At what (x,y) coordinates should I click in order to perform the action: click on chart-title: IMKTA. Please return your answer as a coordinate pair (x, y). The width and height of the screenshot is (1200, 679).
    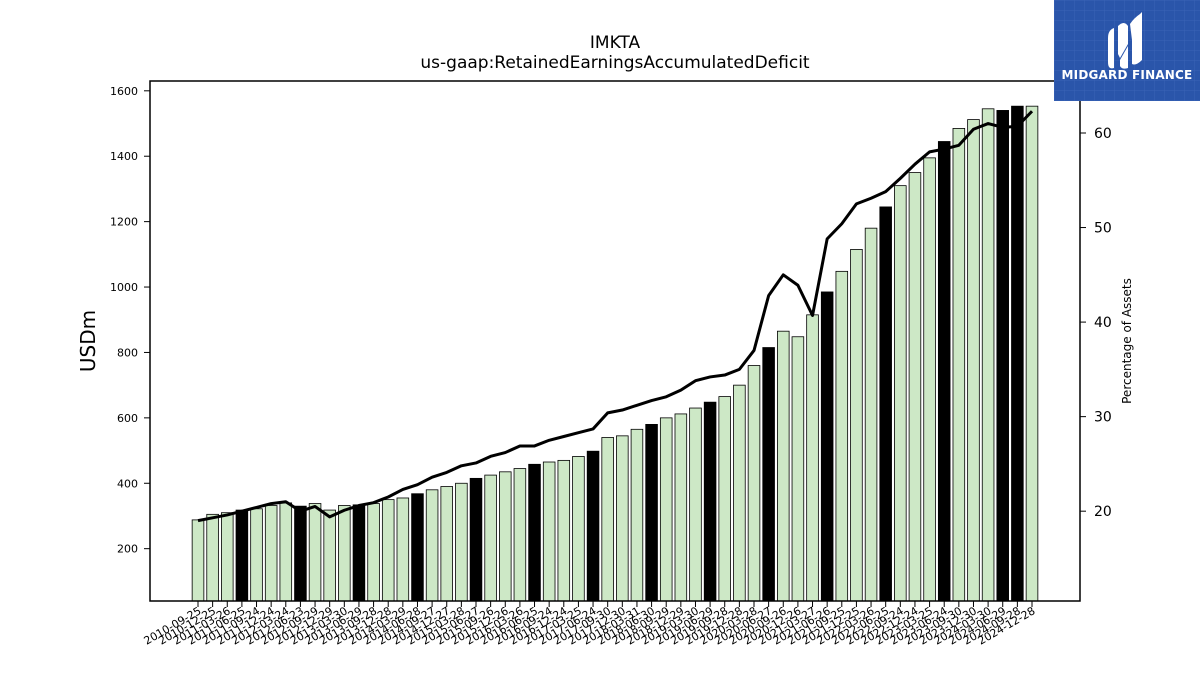
    Looking at the image, I should click on (615, 43).